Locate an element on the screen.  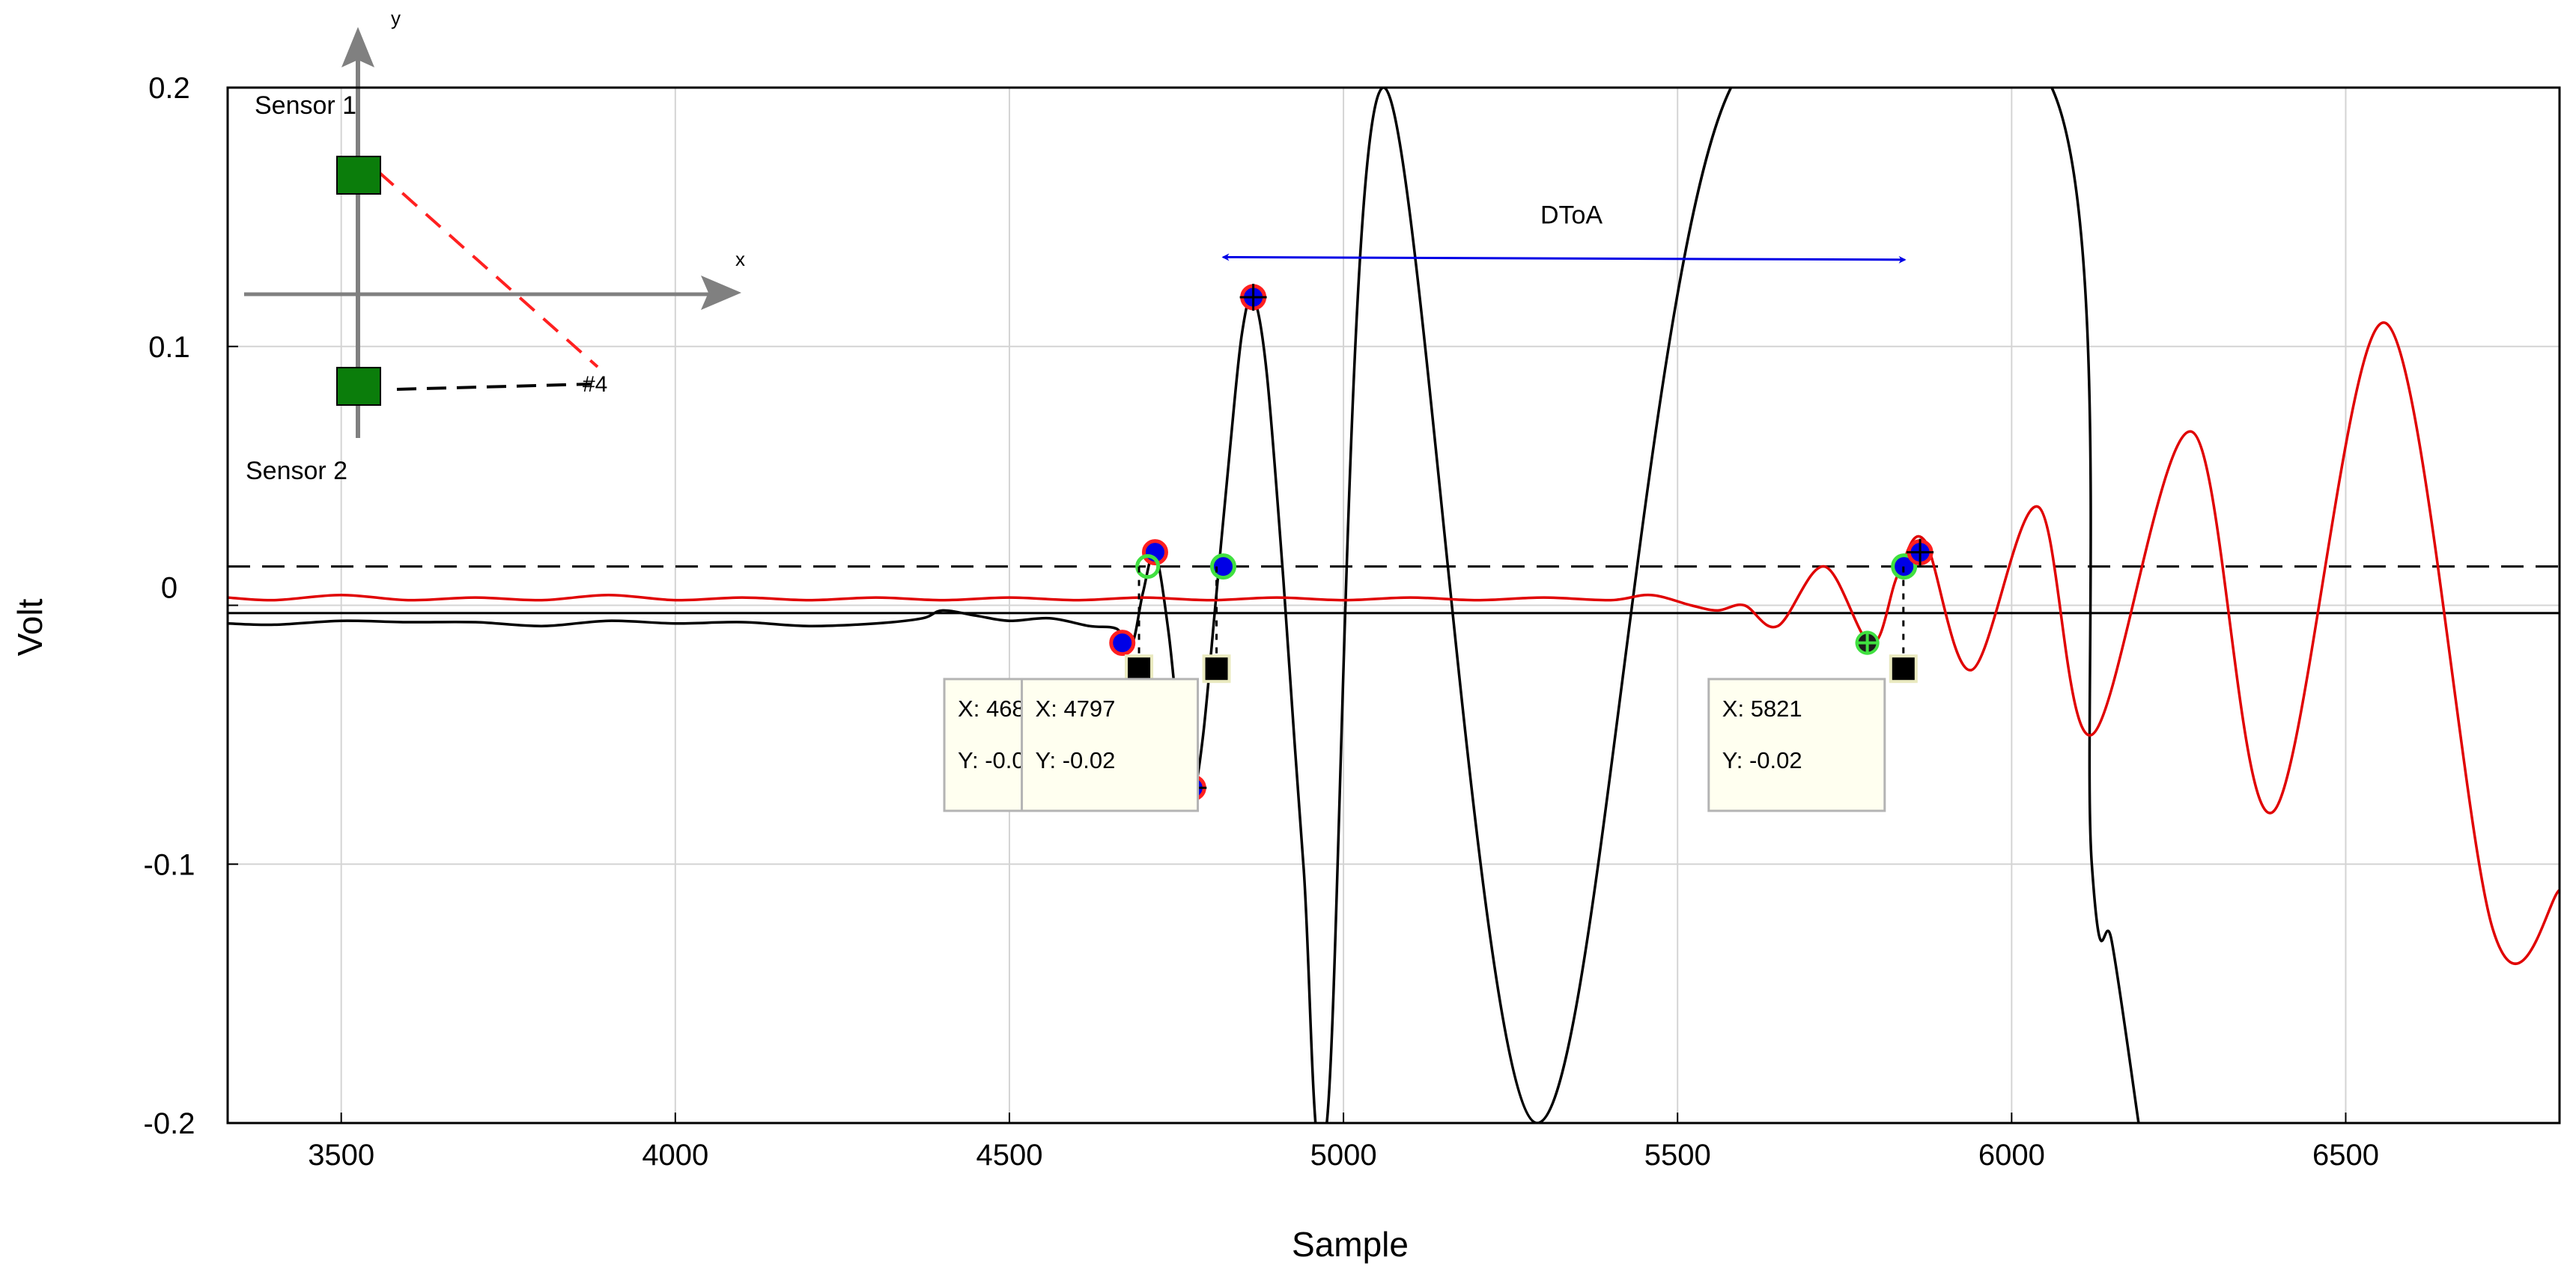
marker-ring is located at coordinates (1148, 566).